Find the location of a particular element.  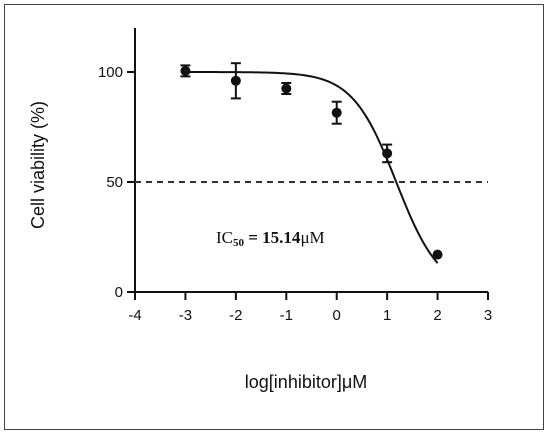

ic50-value: = 15.14 is located at coordinates (272, 237).